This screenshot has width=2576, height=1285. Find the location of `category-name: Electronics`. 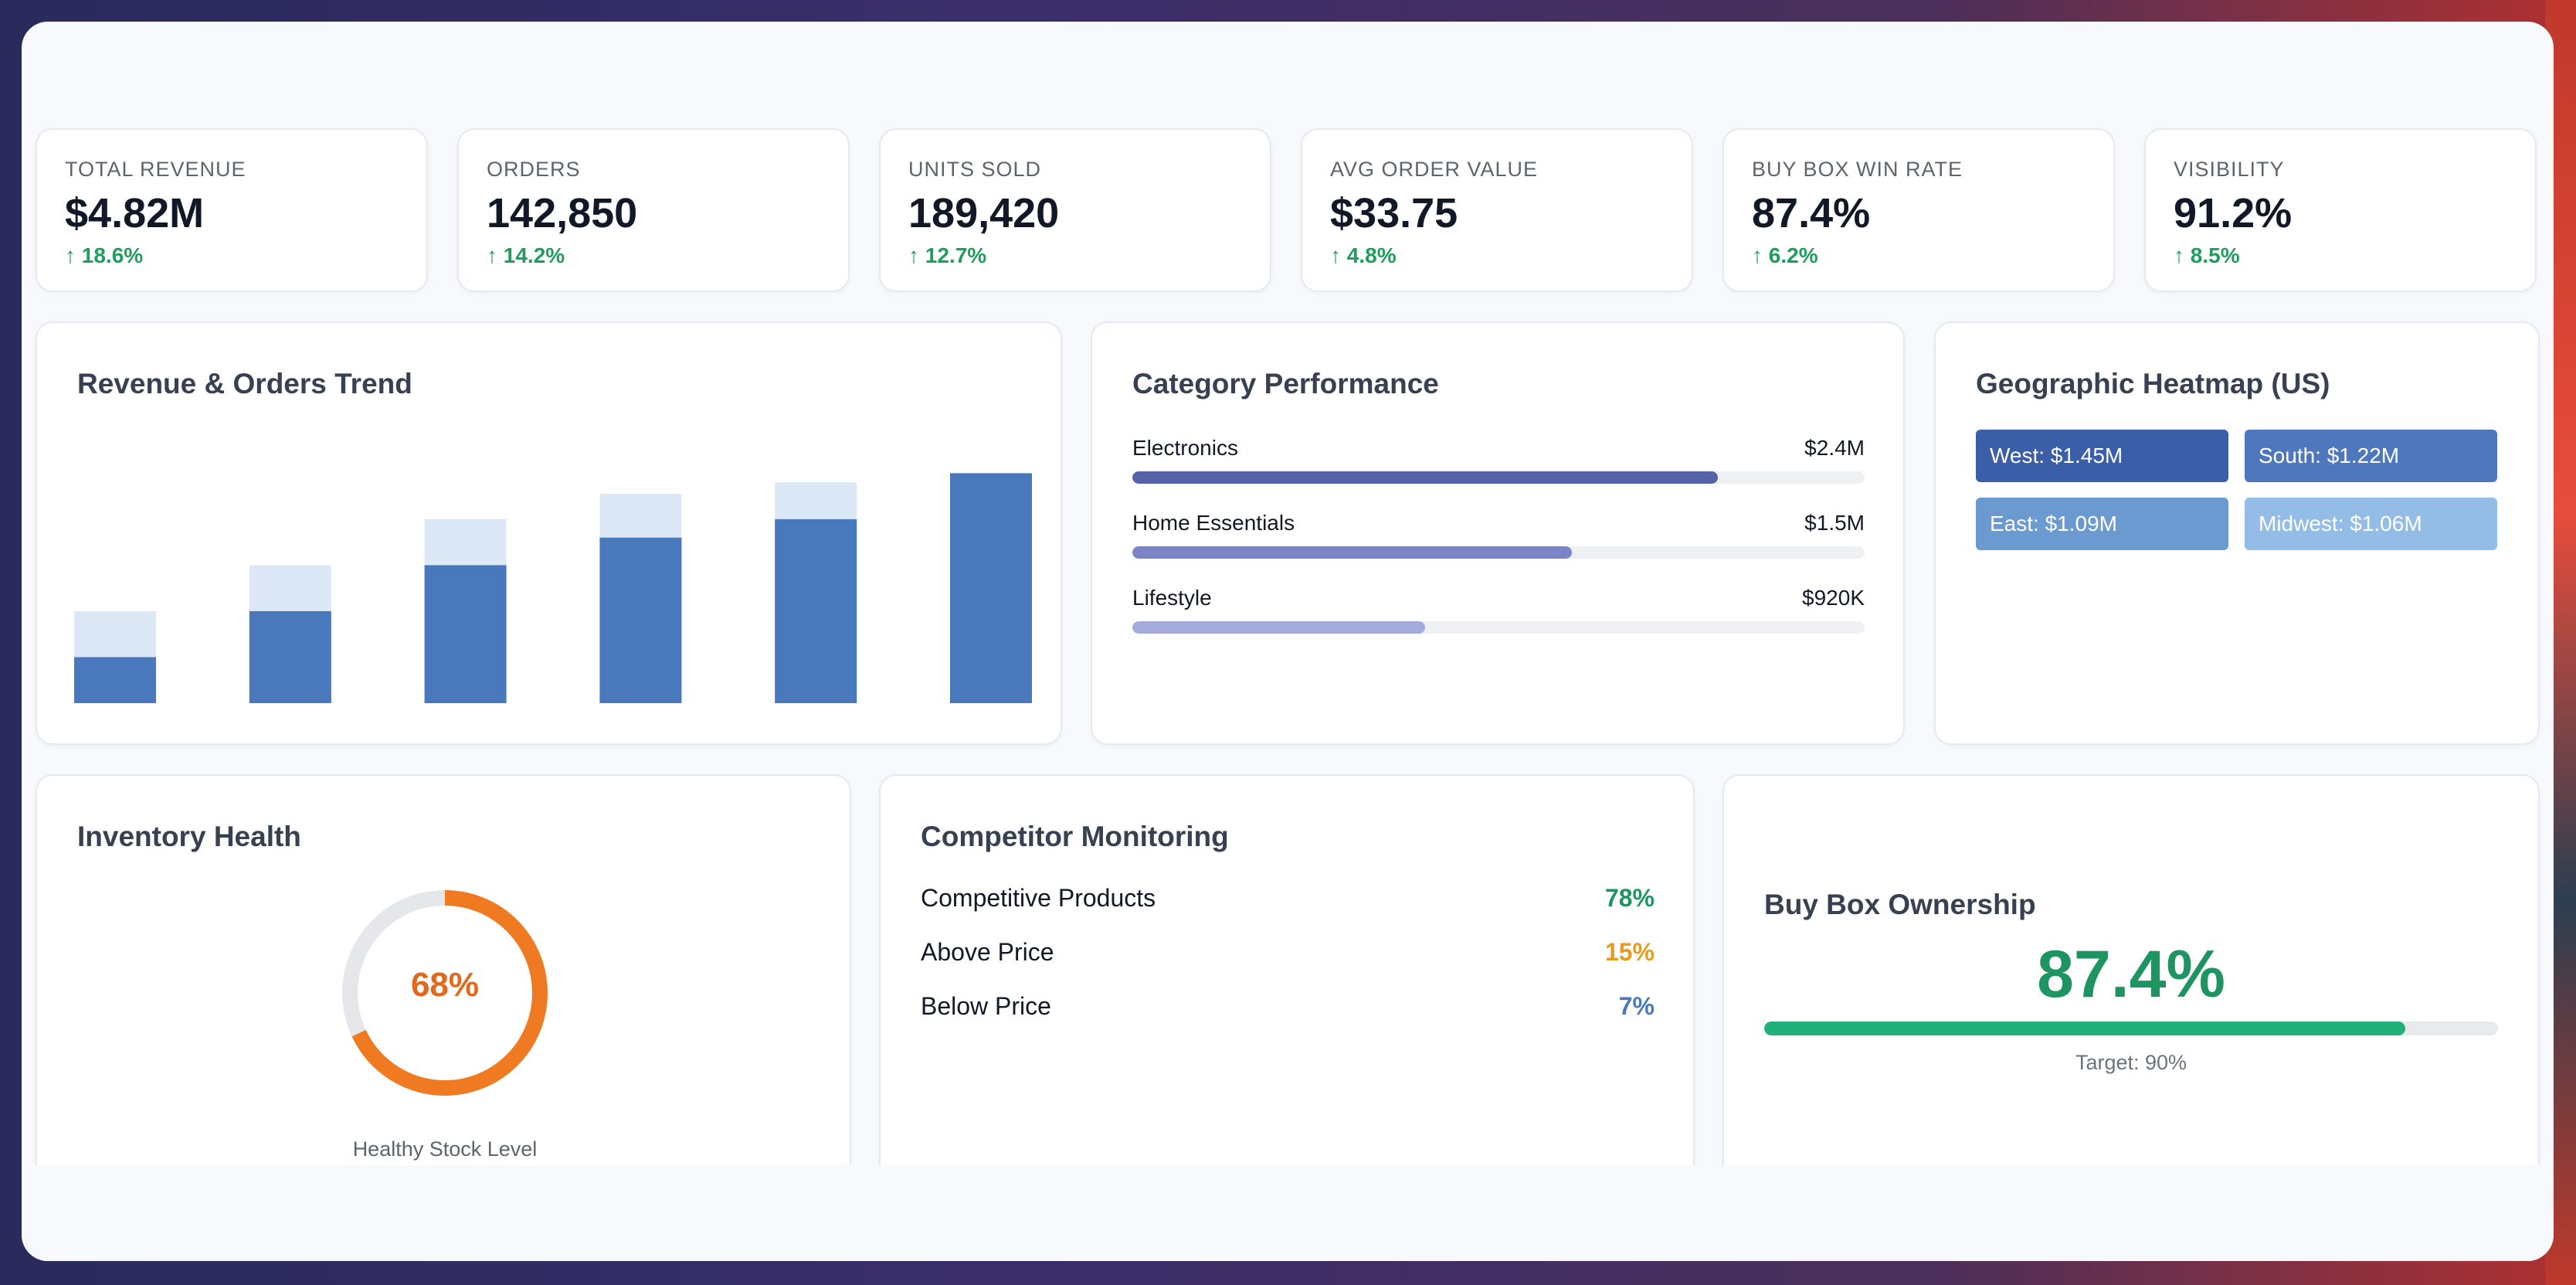

category-name: Electronics is located at coordinates (1185, 448).